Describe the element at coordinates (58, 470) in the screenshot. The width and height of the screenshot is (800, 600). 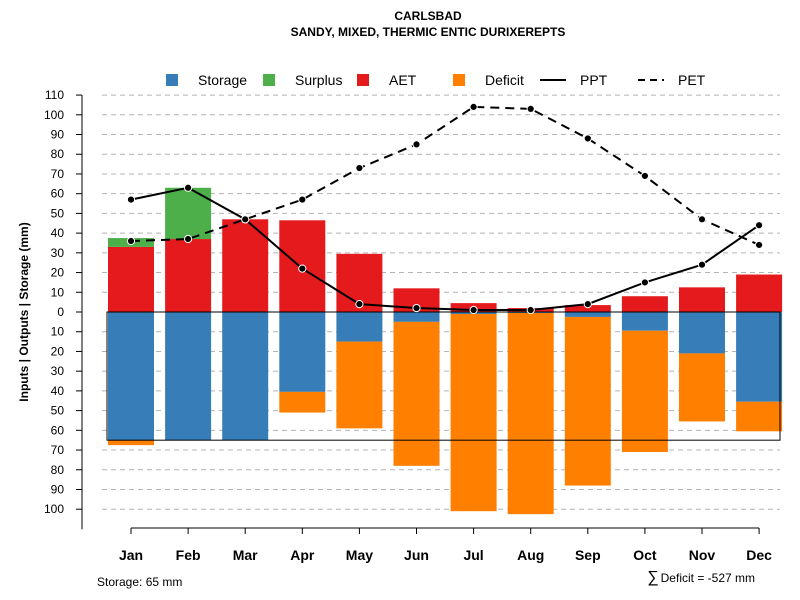
I see `y-tick-label: 80` at that location.